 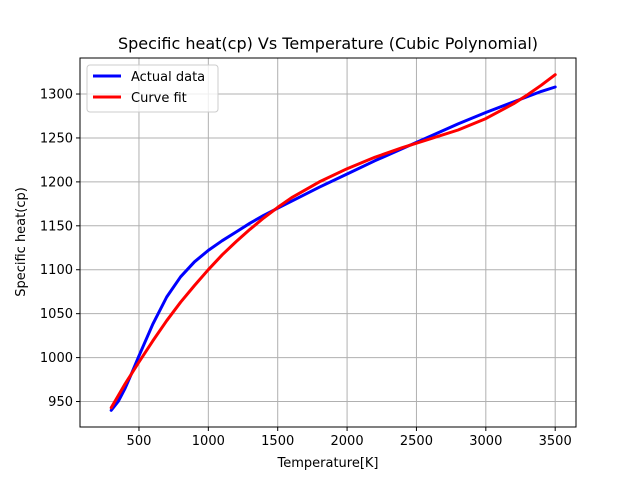 What do you see at coordinates (168, 77) in the screenshot?
I see `legend-label-actual: Actual data` at bounding box center [168, 77].